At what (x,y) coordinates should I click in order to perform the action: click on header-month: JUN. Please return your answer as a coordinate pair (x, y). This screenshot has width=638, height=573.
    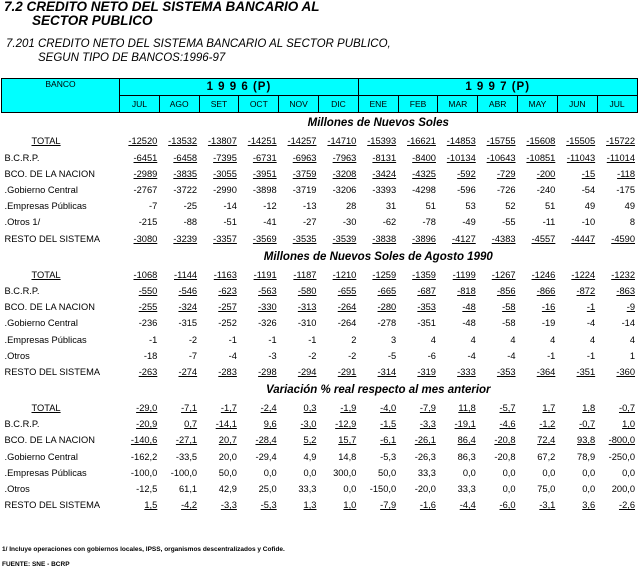
    Looking at the image, I should click on (577, 104).